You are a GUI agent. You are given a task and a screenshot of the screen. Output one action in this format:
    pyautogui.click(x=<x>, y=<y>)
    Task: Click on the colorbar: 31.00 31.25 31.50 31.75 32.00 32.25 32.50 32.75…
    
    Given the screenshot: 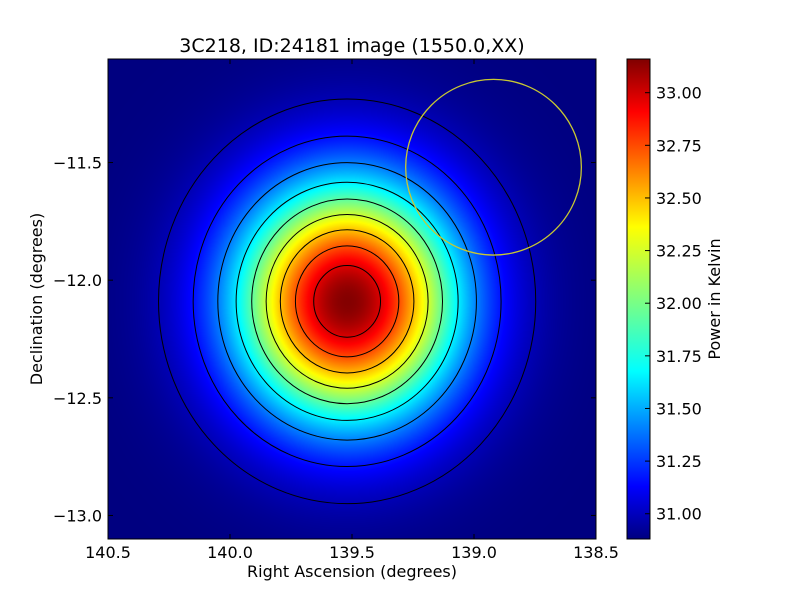 What is the action you would take?
    pyautogui.click(x=675, y=299)
    